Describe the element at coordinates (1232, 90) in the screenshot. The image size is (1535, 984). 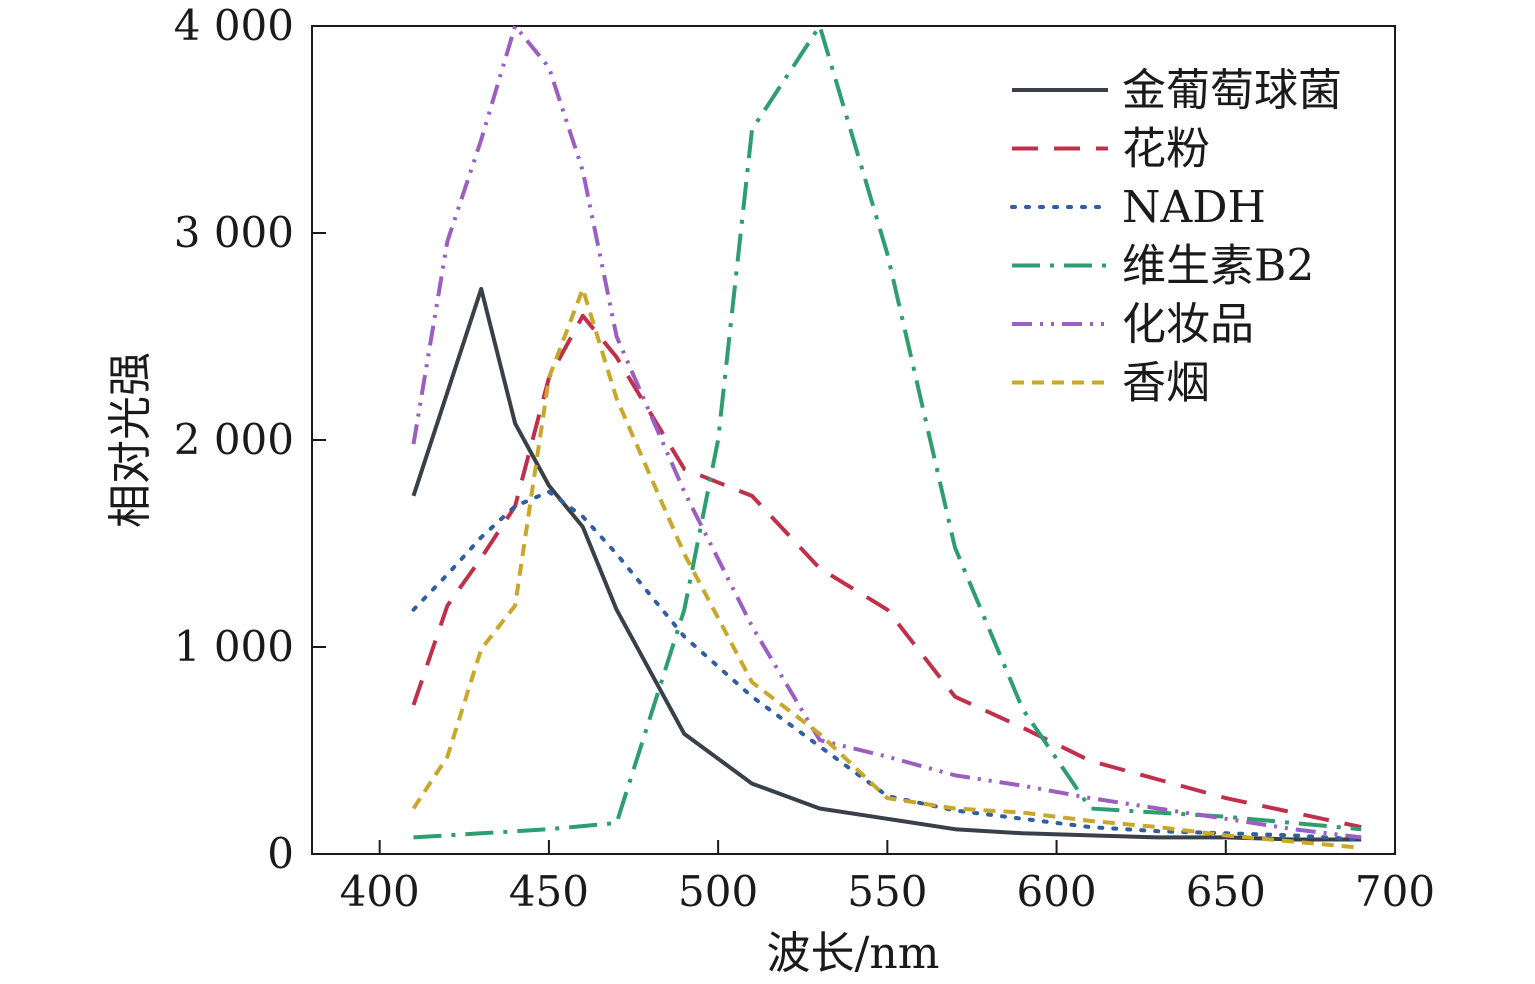
I see `legend-label: 金葡萄球菌` at that location.